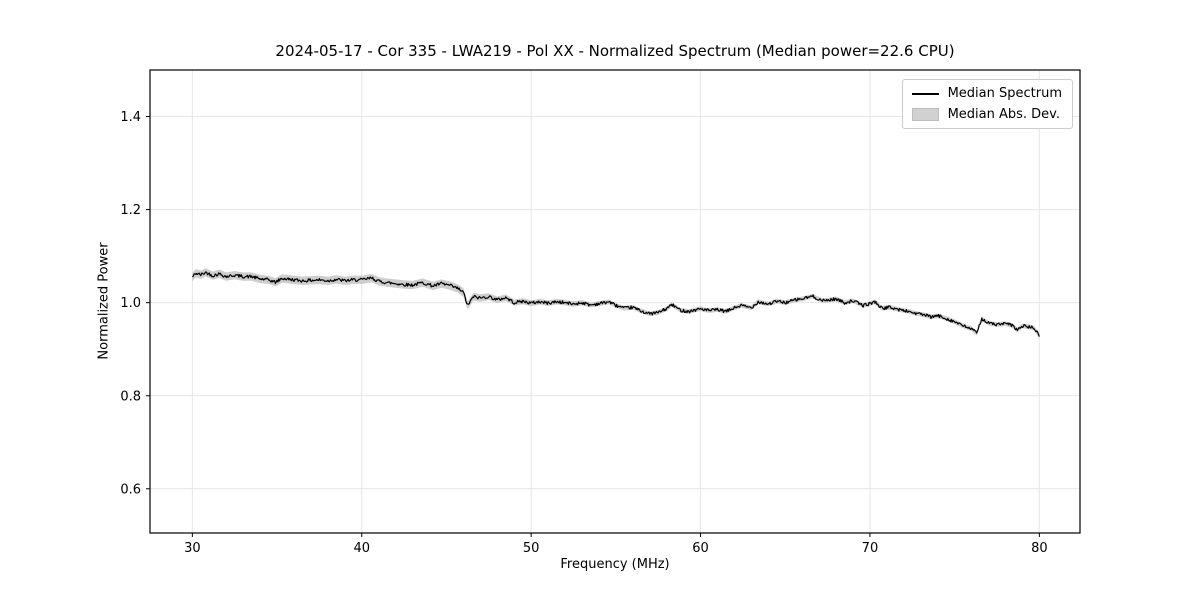 Image resolution: width=1200 pixels, height=600 pixels. Describe the element at coordinates (130, 210) in the screenshot. I see `y-tick-label: 1.2` at that location.